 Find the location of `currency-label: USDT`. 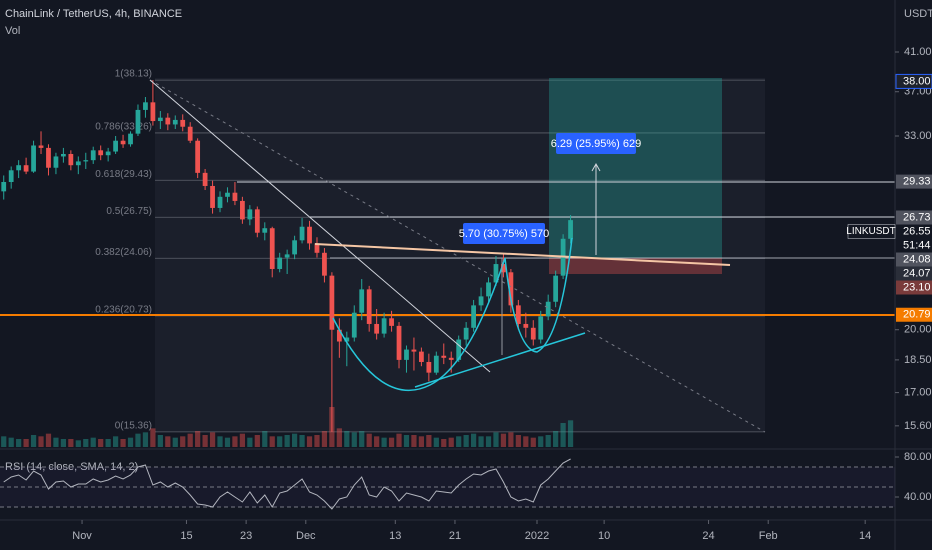

currency-label: USDT is located at coordinates (918, 14).